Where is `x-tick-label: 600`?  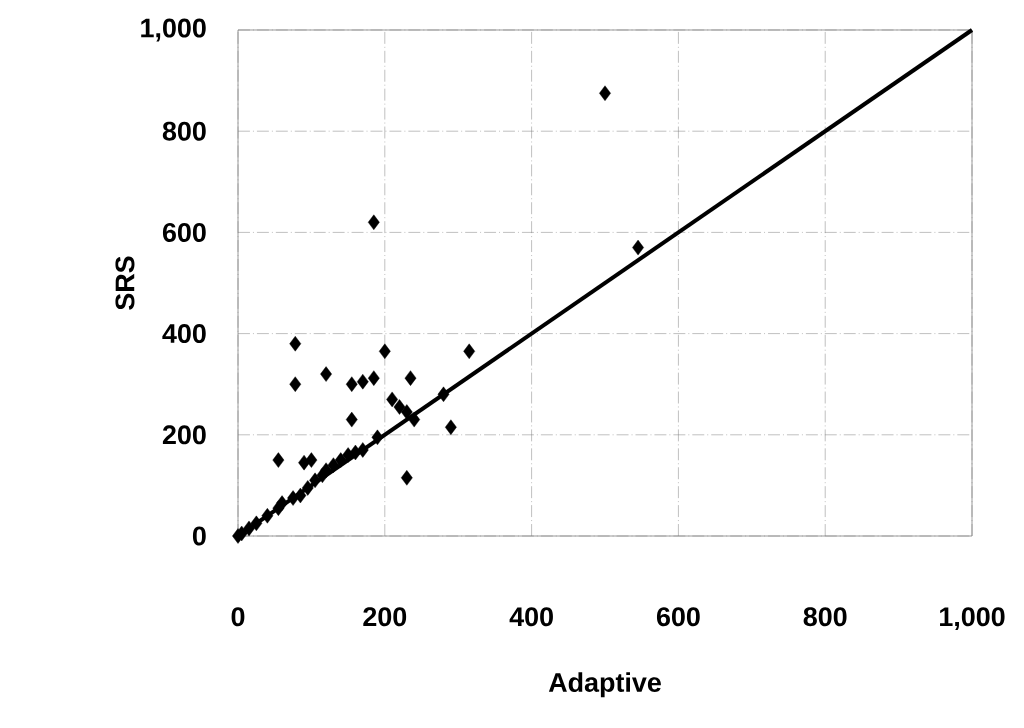
x-tick-label: 600 is located at coordinates (678, 617).